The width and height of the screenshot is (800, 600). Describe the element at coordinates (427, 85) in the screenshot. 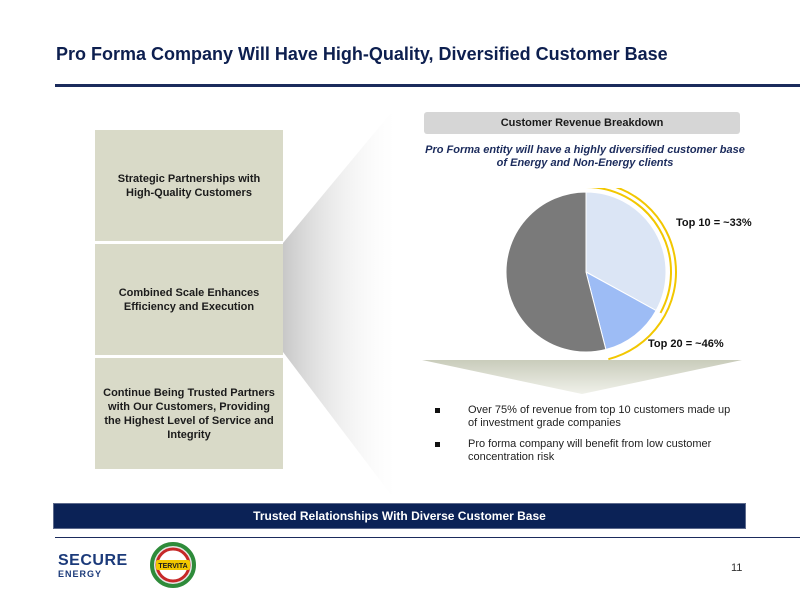

I see `title-divider` at that location.